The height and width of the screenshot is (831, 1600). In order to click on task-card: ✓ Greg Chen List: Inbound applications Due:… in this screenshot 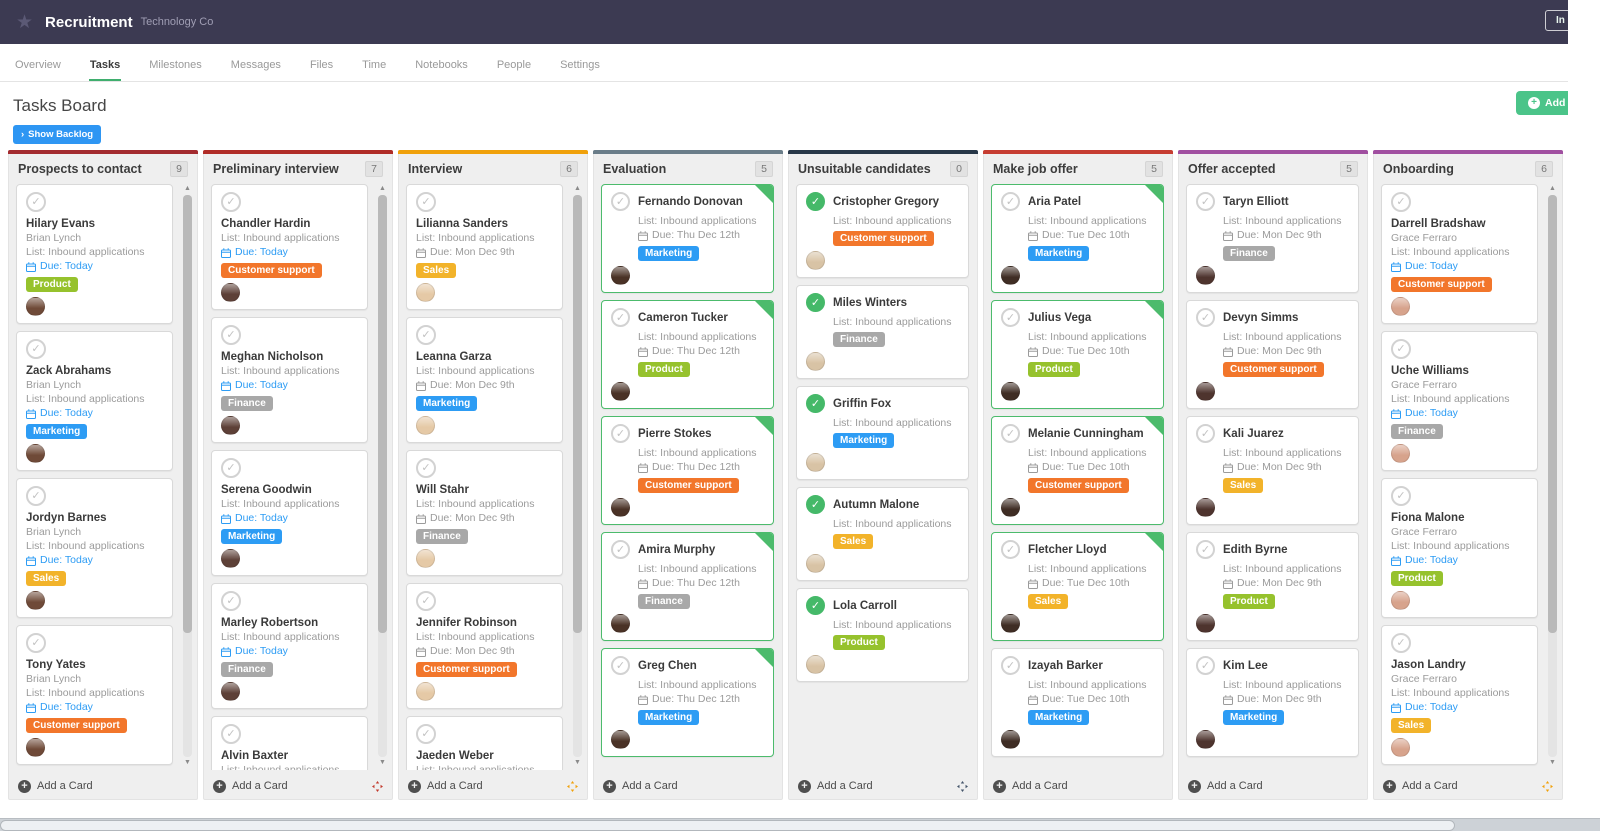, I will do `click(687, 702)`.